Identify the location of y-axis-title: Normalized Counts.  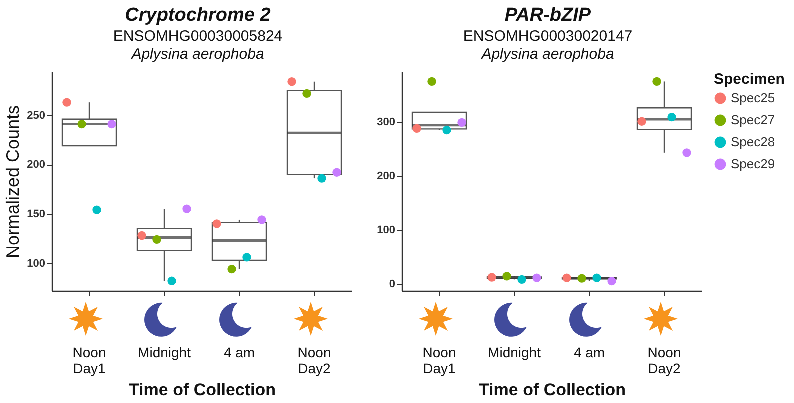
(13, 182).